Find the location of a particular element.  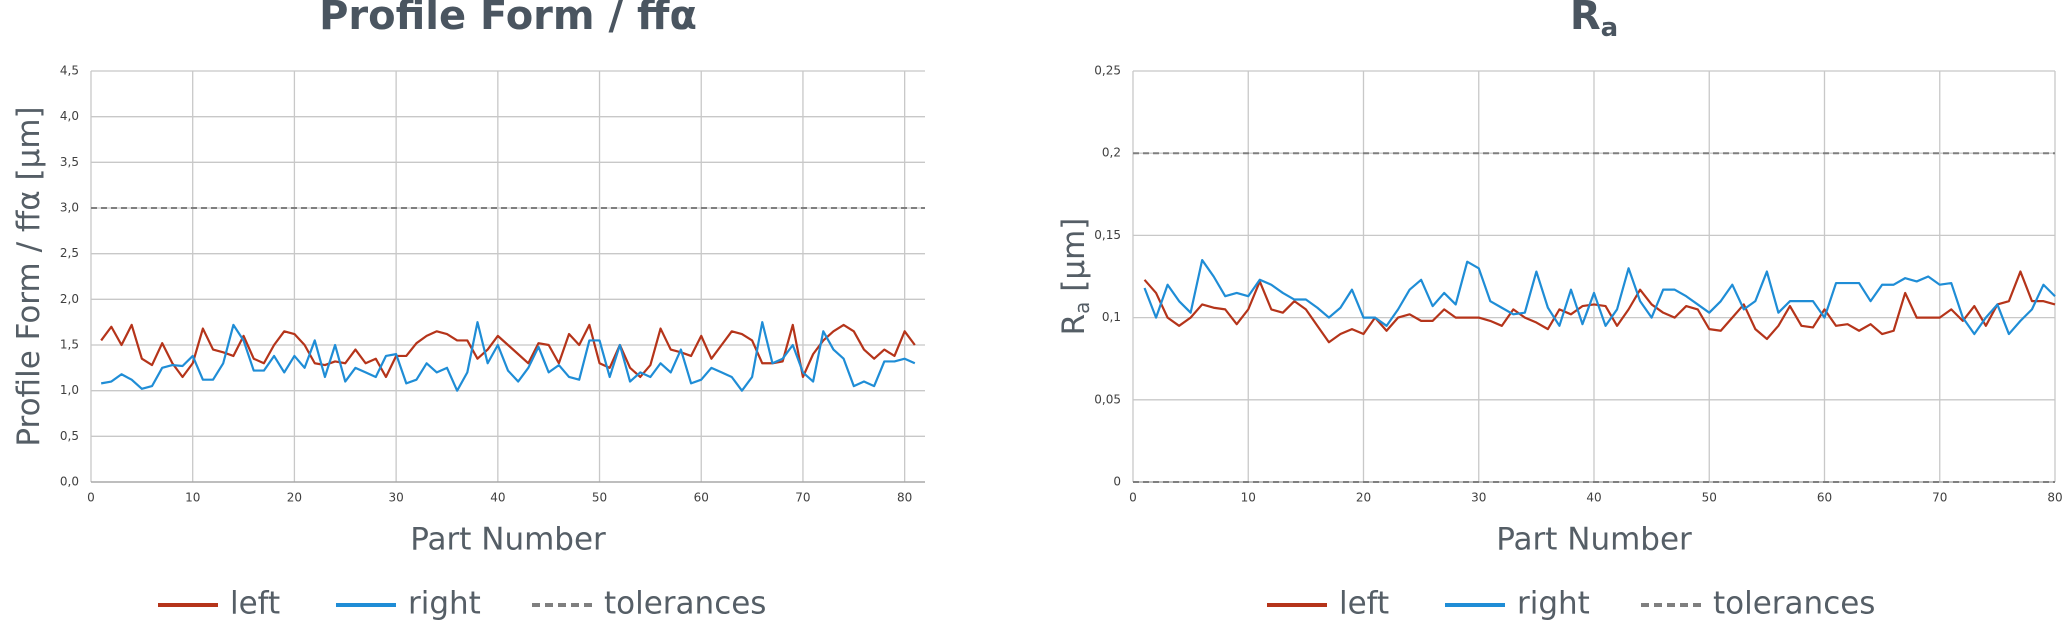

y-tick-label: 2,0 is located at coordinates (69, 299).